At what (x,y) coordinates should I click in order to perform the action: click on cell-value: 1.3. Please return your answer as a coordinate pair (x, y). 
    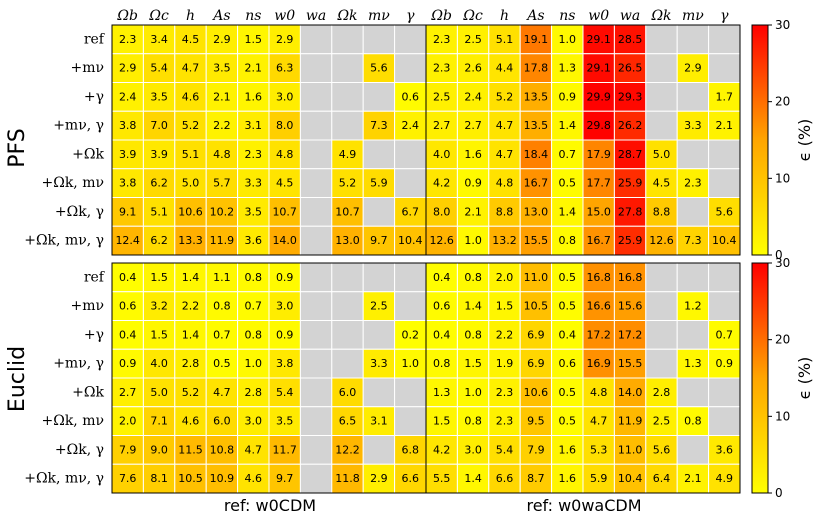
    Looking at the image, I should click on (442, 392).